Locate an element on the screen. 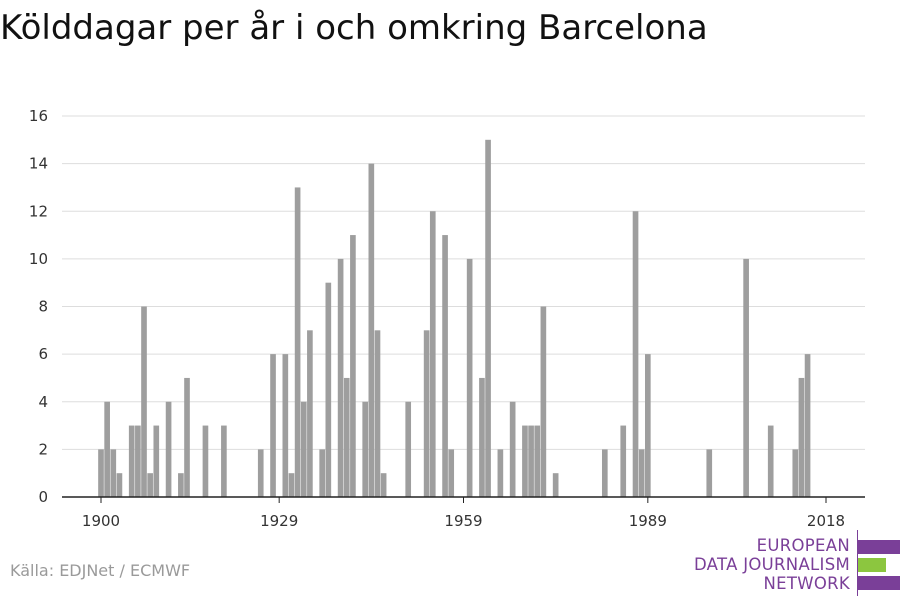  bar-2005 is located at coordinates (746, 378).